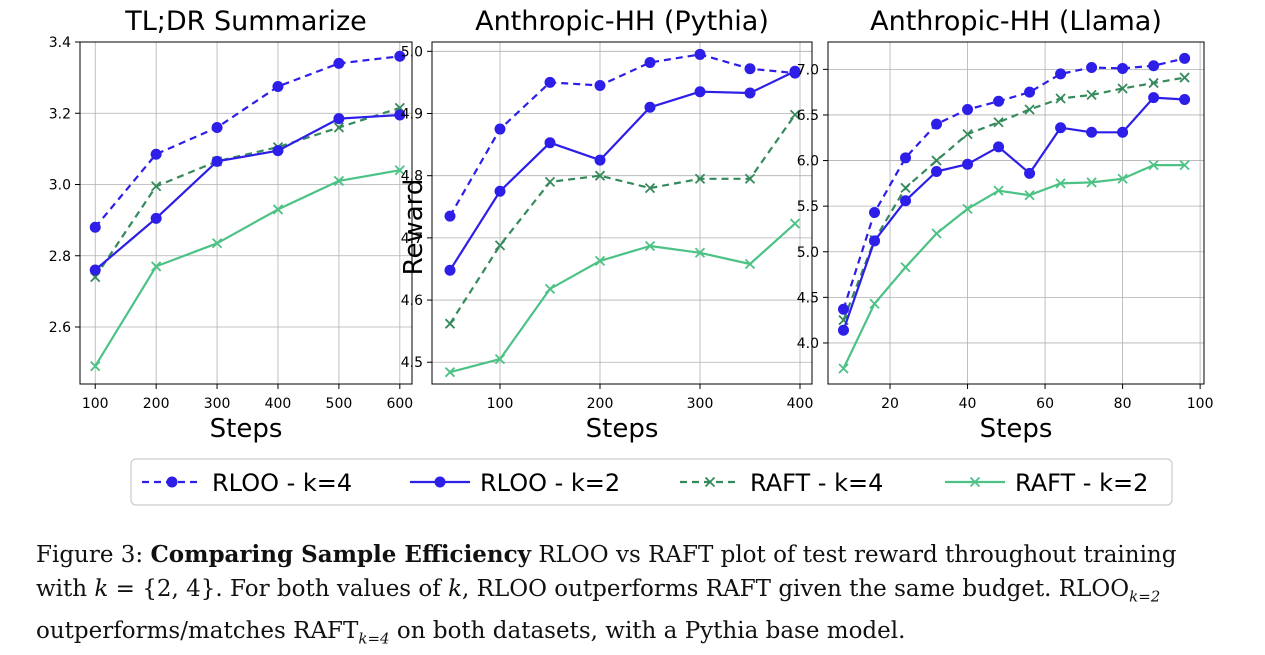 This screenshot has height=655, width=1265. I want to click on x-tick-label: 20, so click(890, 404).